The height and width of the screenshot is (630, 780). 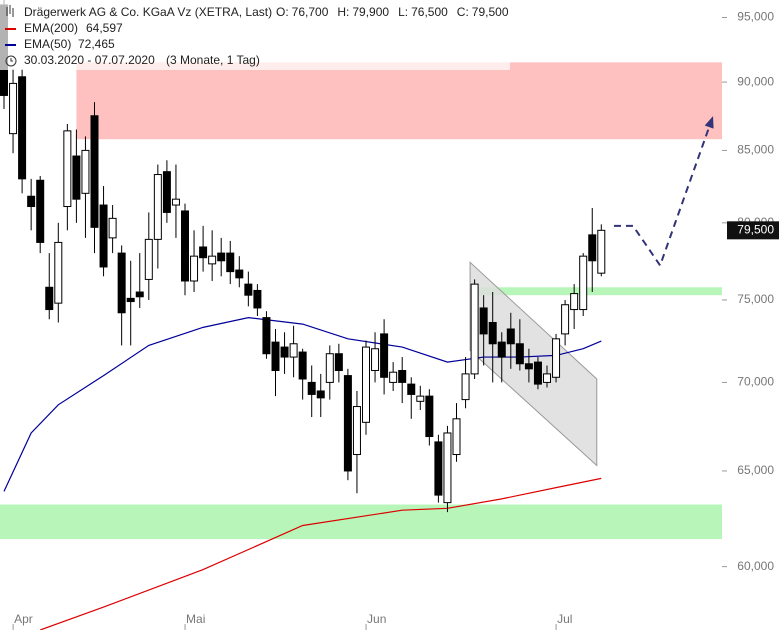 I want to click on ohlc-value: 79,500, so click(x=490, y=12).